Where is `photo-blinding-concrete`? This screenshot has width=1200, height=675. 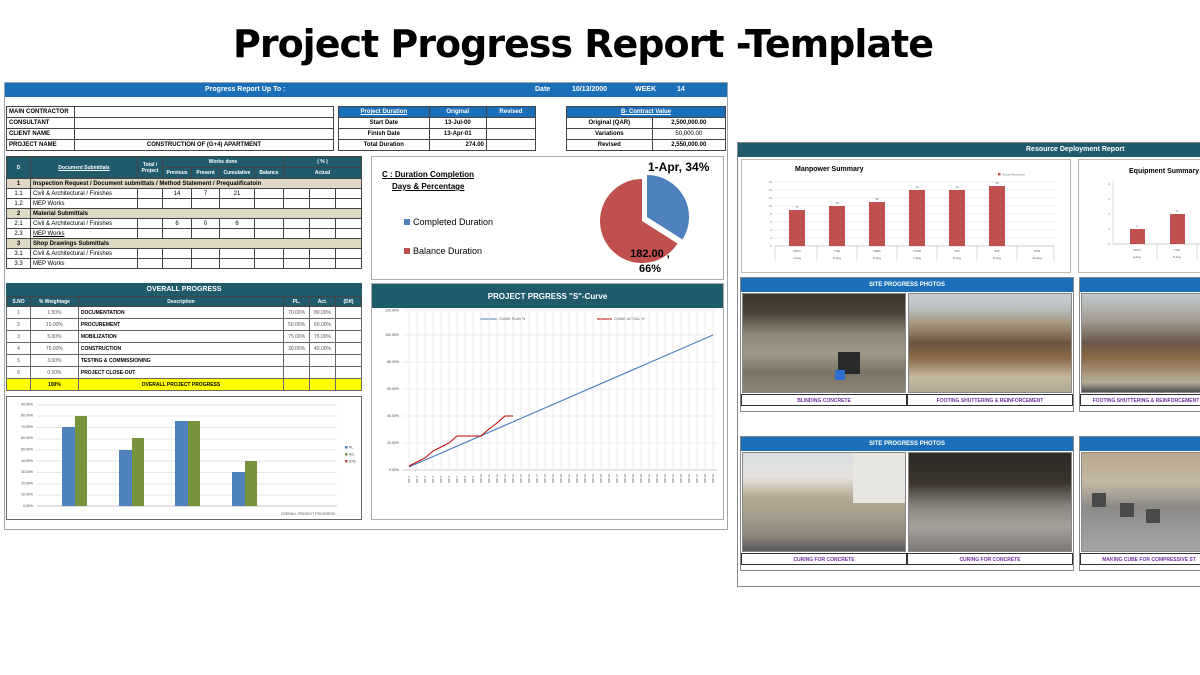 photo-blinding-concrete is located at coordinates (824, 343).